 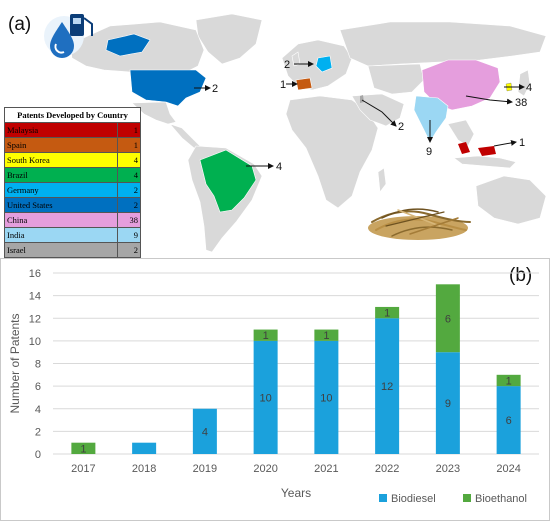 What do you see at coordinates (467, 498) in the screenshot?
I see `legend-swatch-bioethanol` at bounding box center [467, 498].